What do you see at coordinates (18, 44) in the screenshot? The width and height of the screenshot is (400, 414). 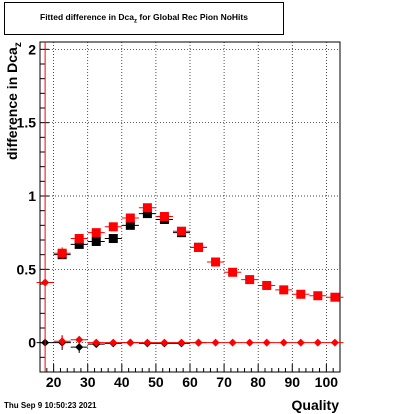 I see `y-axis-title-sub: z` at bounding box center [18, 44].